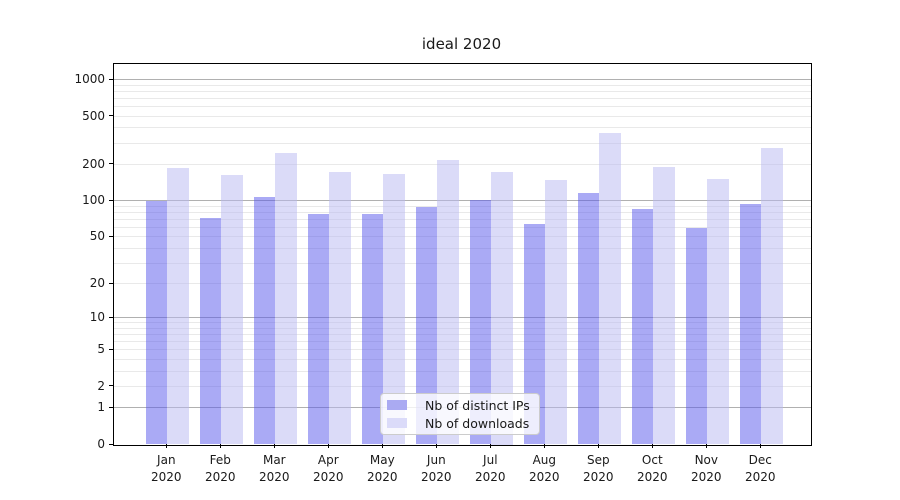 This screenshot has height=500, width=900. What do you see at coordinates (760, 468) in the screenshot?
I see `x-tick-label: Dec 2020` at bounding box center [760, 468].